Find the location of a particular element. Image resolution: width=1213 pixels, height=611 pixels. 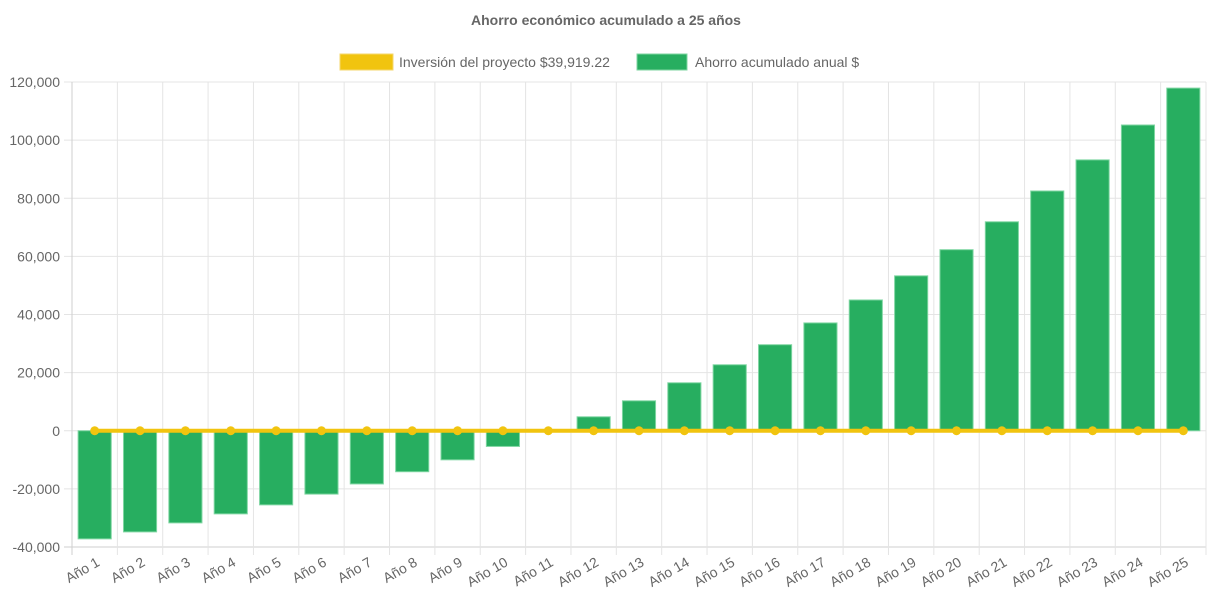

x-tick-label: Año 4 is located at coordinates (219, 570).